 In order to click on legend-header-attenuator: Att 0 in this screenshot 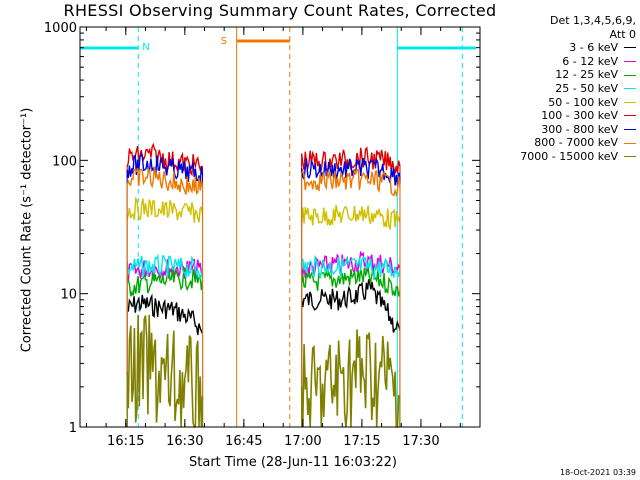, I will do `click(622, 34)`.